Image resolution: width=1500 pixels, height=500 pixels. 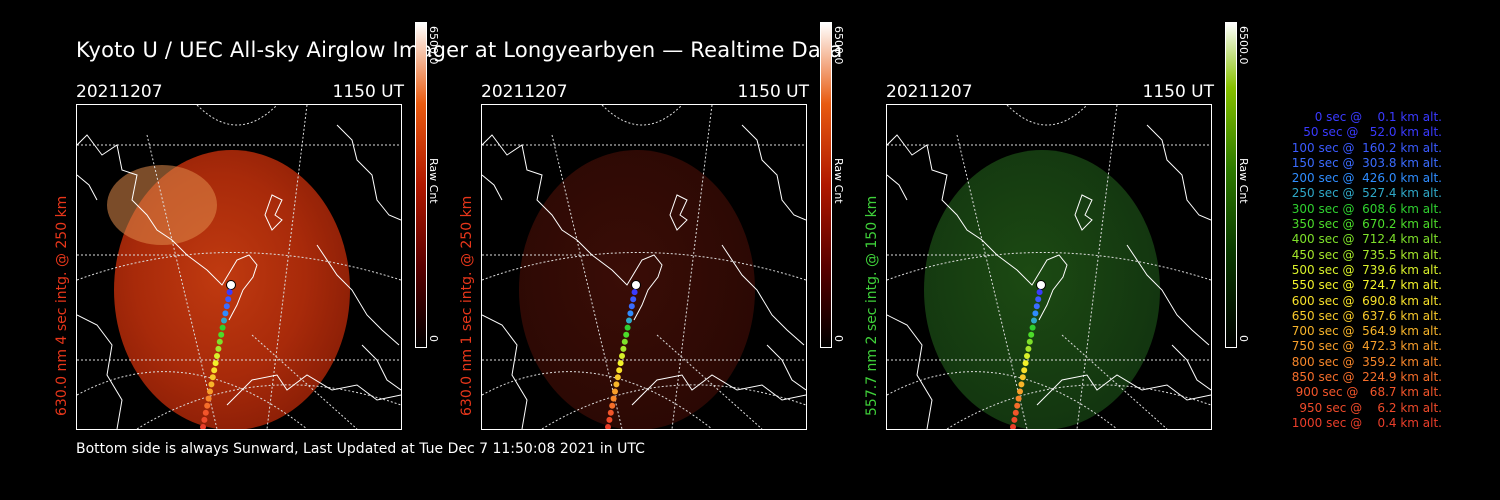 I want to click on legend-row: 300 sec @ 608.6 km alt., so click(x=1366, y=208).